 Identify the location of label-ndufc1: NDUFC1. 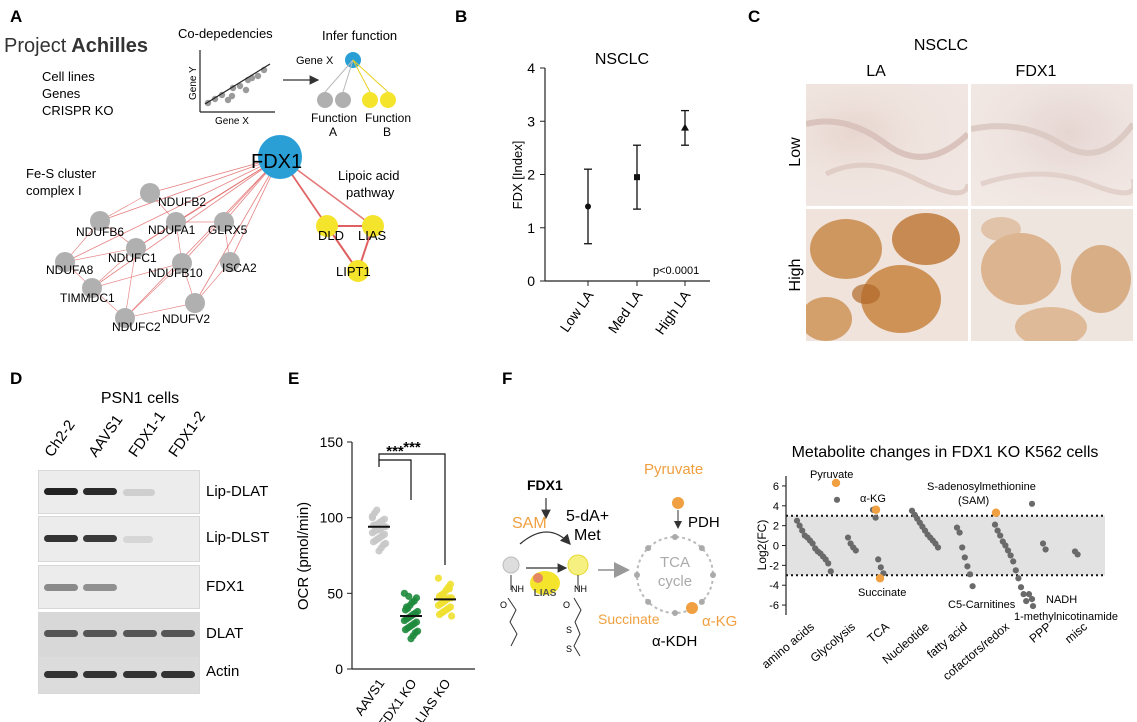
(132, 258).